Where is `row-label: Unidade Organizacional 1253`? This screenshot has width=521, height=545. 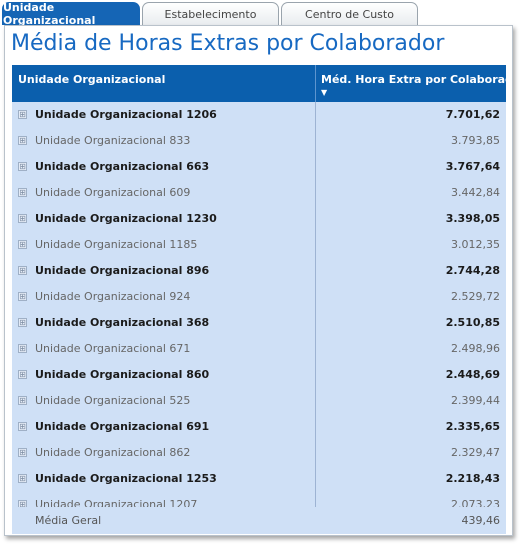 row-label: Unidade Organizacional 1253 is located at coordinates (126, 478).